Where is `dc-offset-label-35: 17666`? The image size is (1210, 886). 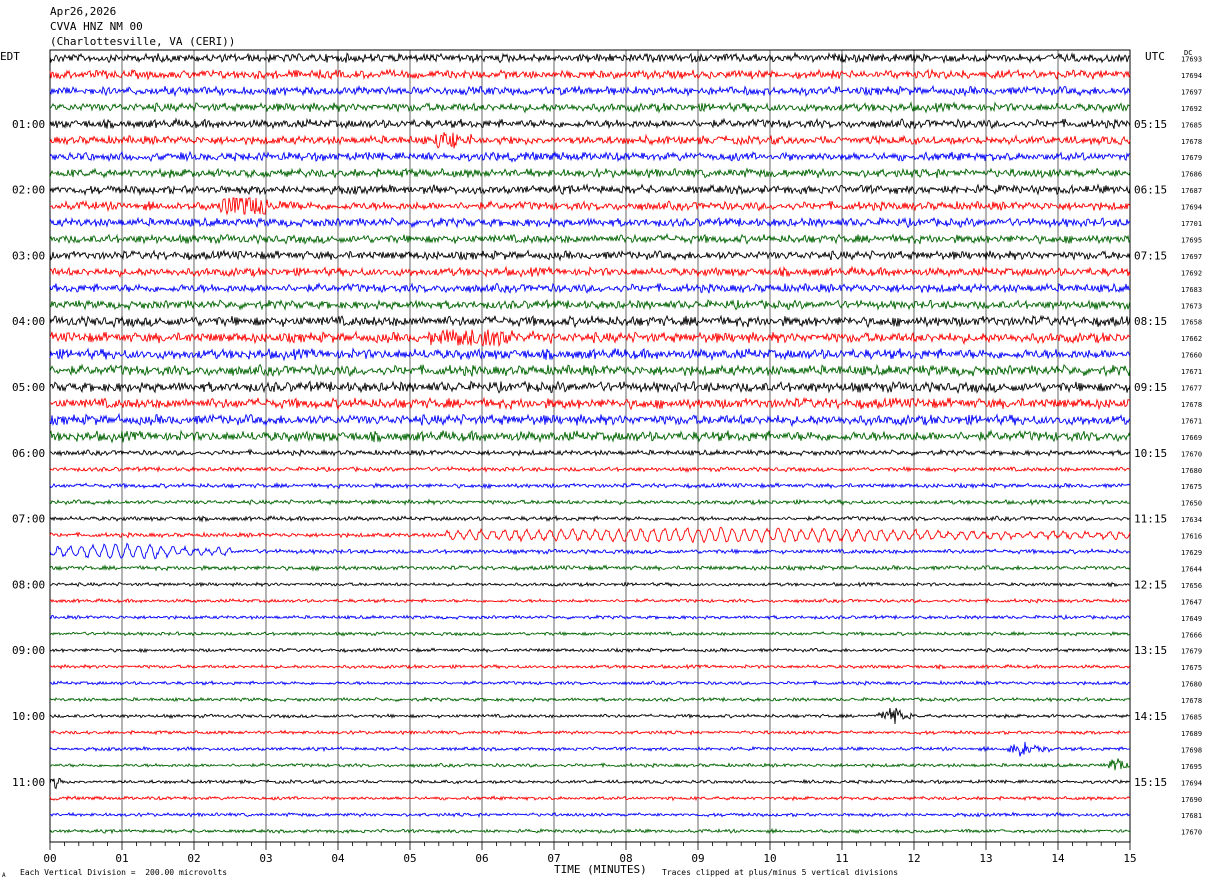
dc-offset-label-35: 17666 is located at coordinates (1191, 635).